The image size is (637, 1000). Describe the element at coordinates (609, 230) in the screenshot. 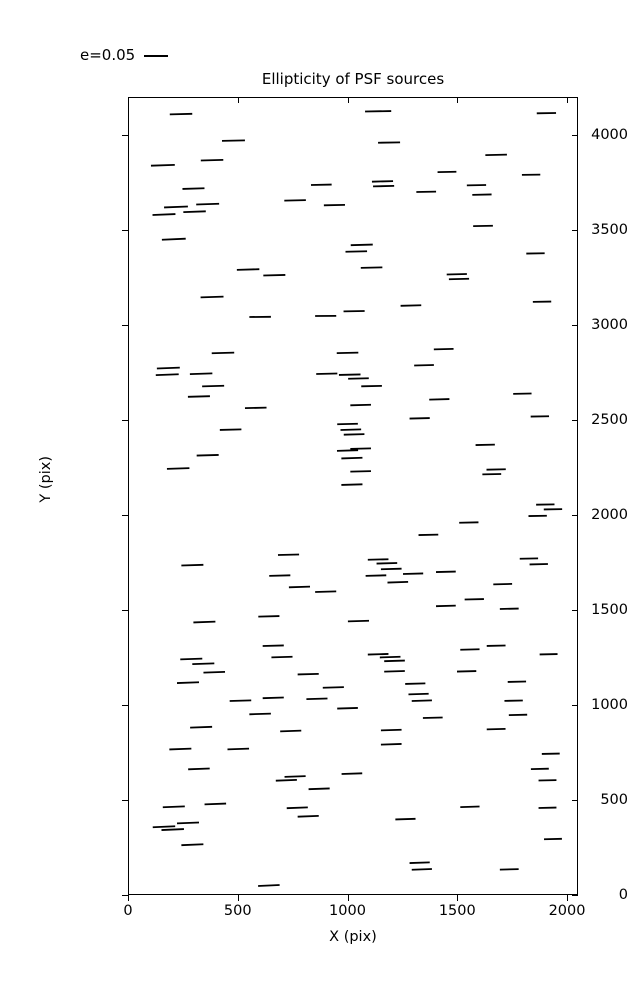

I see `y-tick-label: 3500` at that location.